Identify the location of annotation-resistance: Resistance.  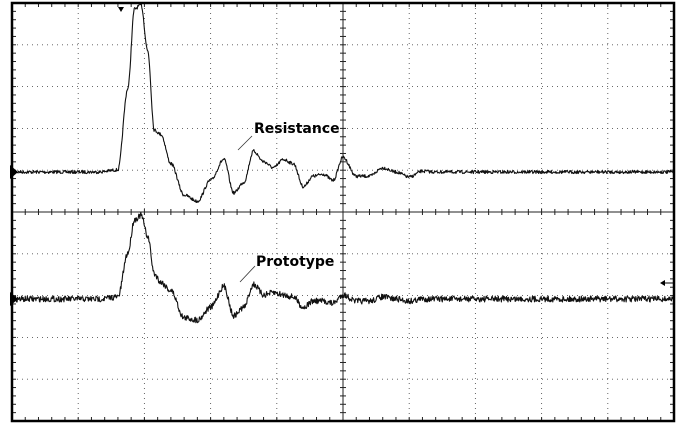
(297, 129).